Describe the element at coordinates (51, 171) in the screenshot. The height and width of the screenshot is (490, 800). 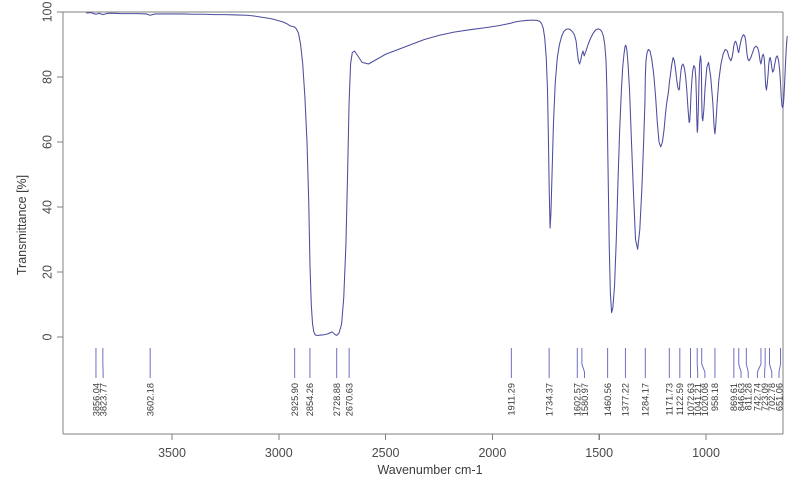
I see `y-axis-ticks: 0 20 40 60 80 100` at that location.